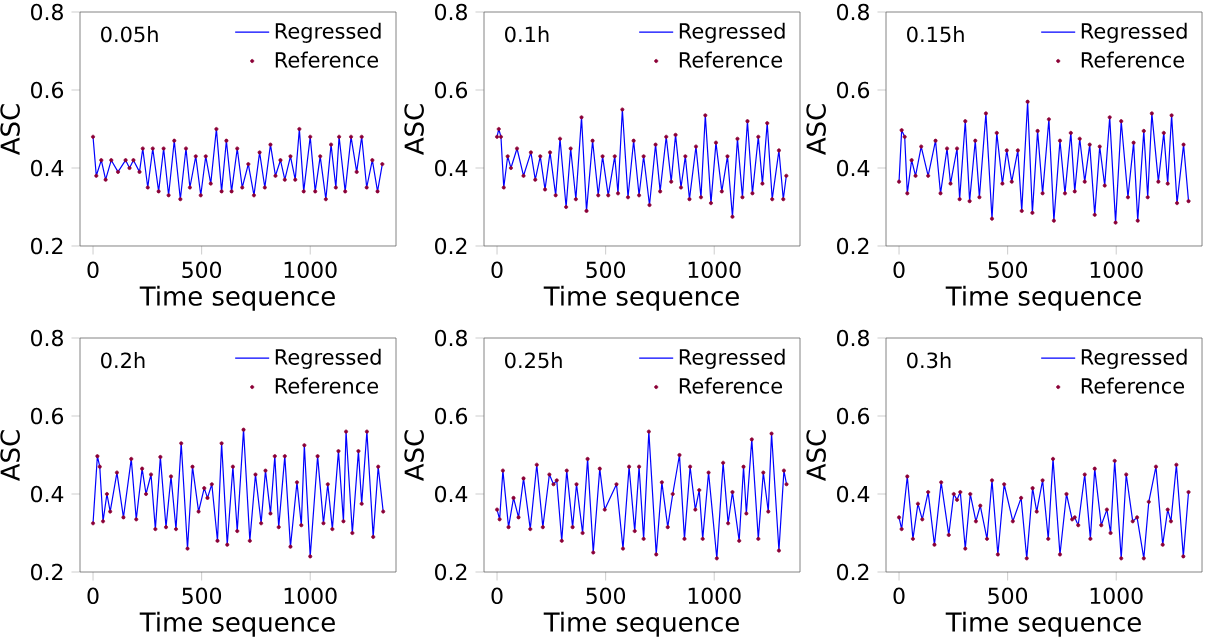  I want to click on x-tick-label: 500, so click(606, 270).